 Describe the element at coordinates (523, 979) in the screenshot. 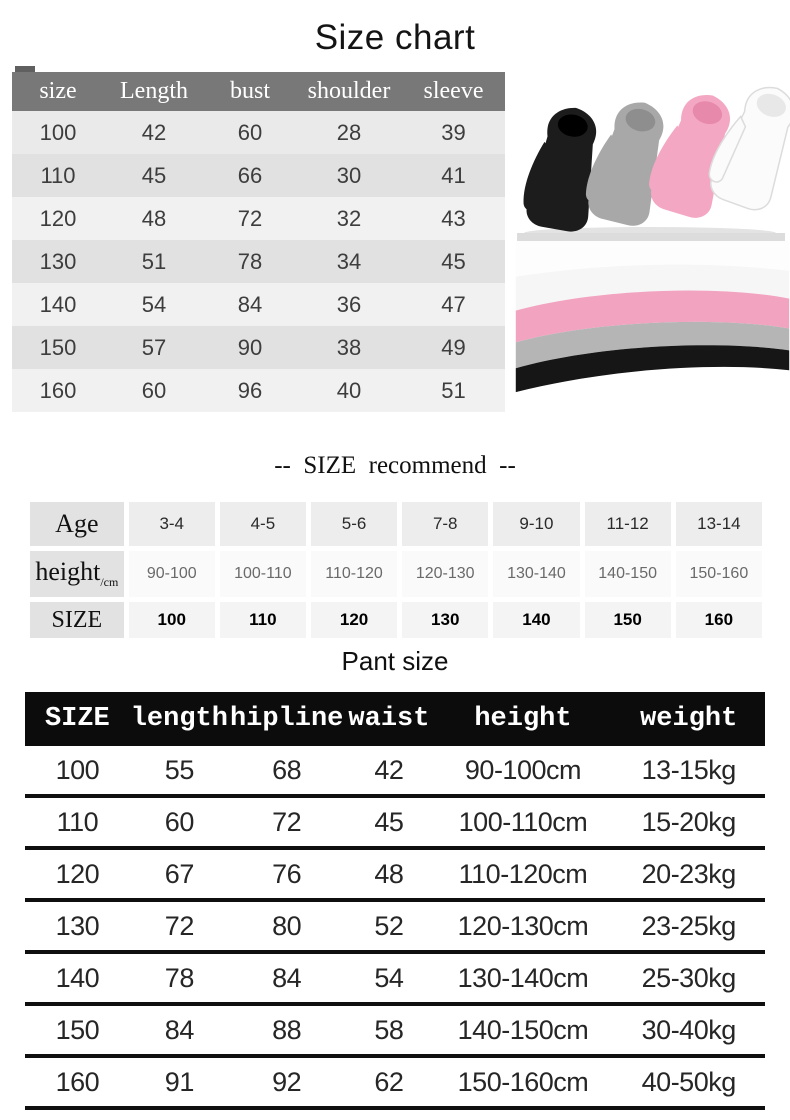

I see `cell: 130-140cm` at that location.